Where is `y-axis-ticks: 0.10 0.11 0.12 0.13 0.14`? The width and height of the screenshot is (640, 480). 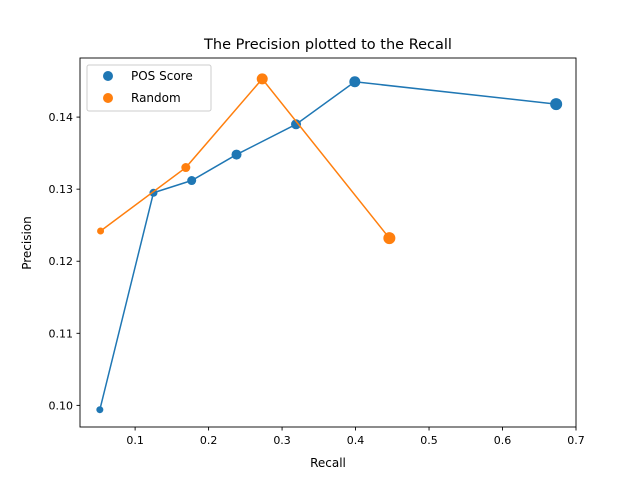
y-axis-ticks: 0.10 0.11 0.12 0.13 0.14 is located at coordinates (64, 261).